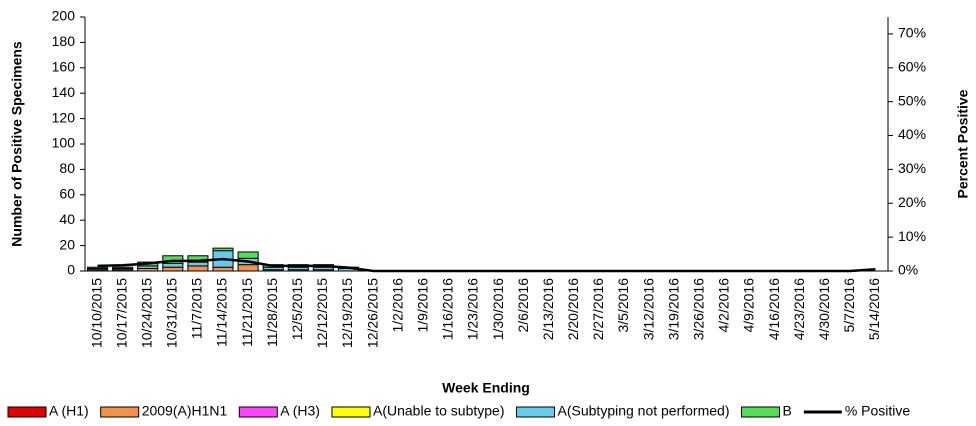  Describe the element at coordinates (64, 41) in the screenshot. I see `y-tick-label: 180` at that location.